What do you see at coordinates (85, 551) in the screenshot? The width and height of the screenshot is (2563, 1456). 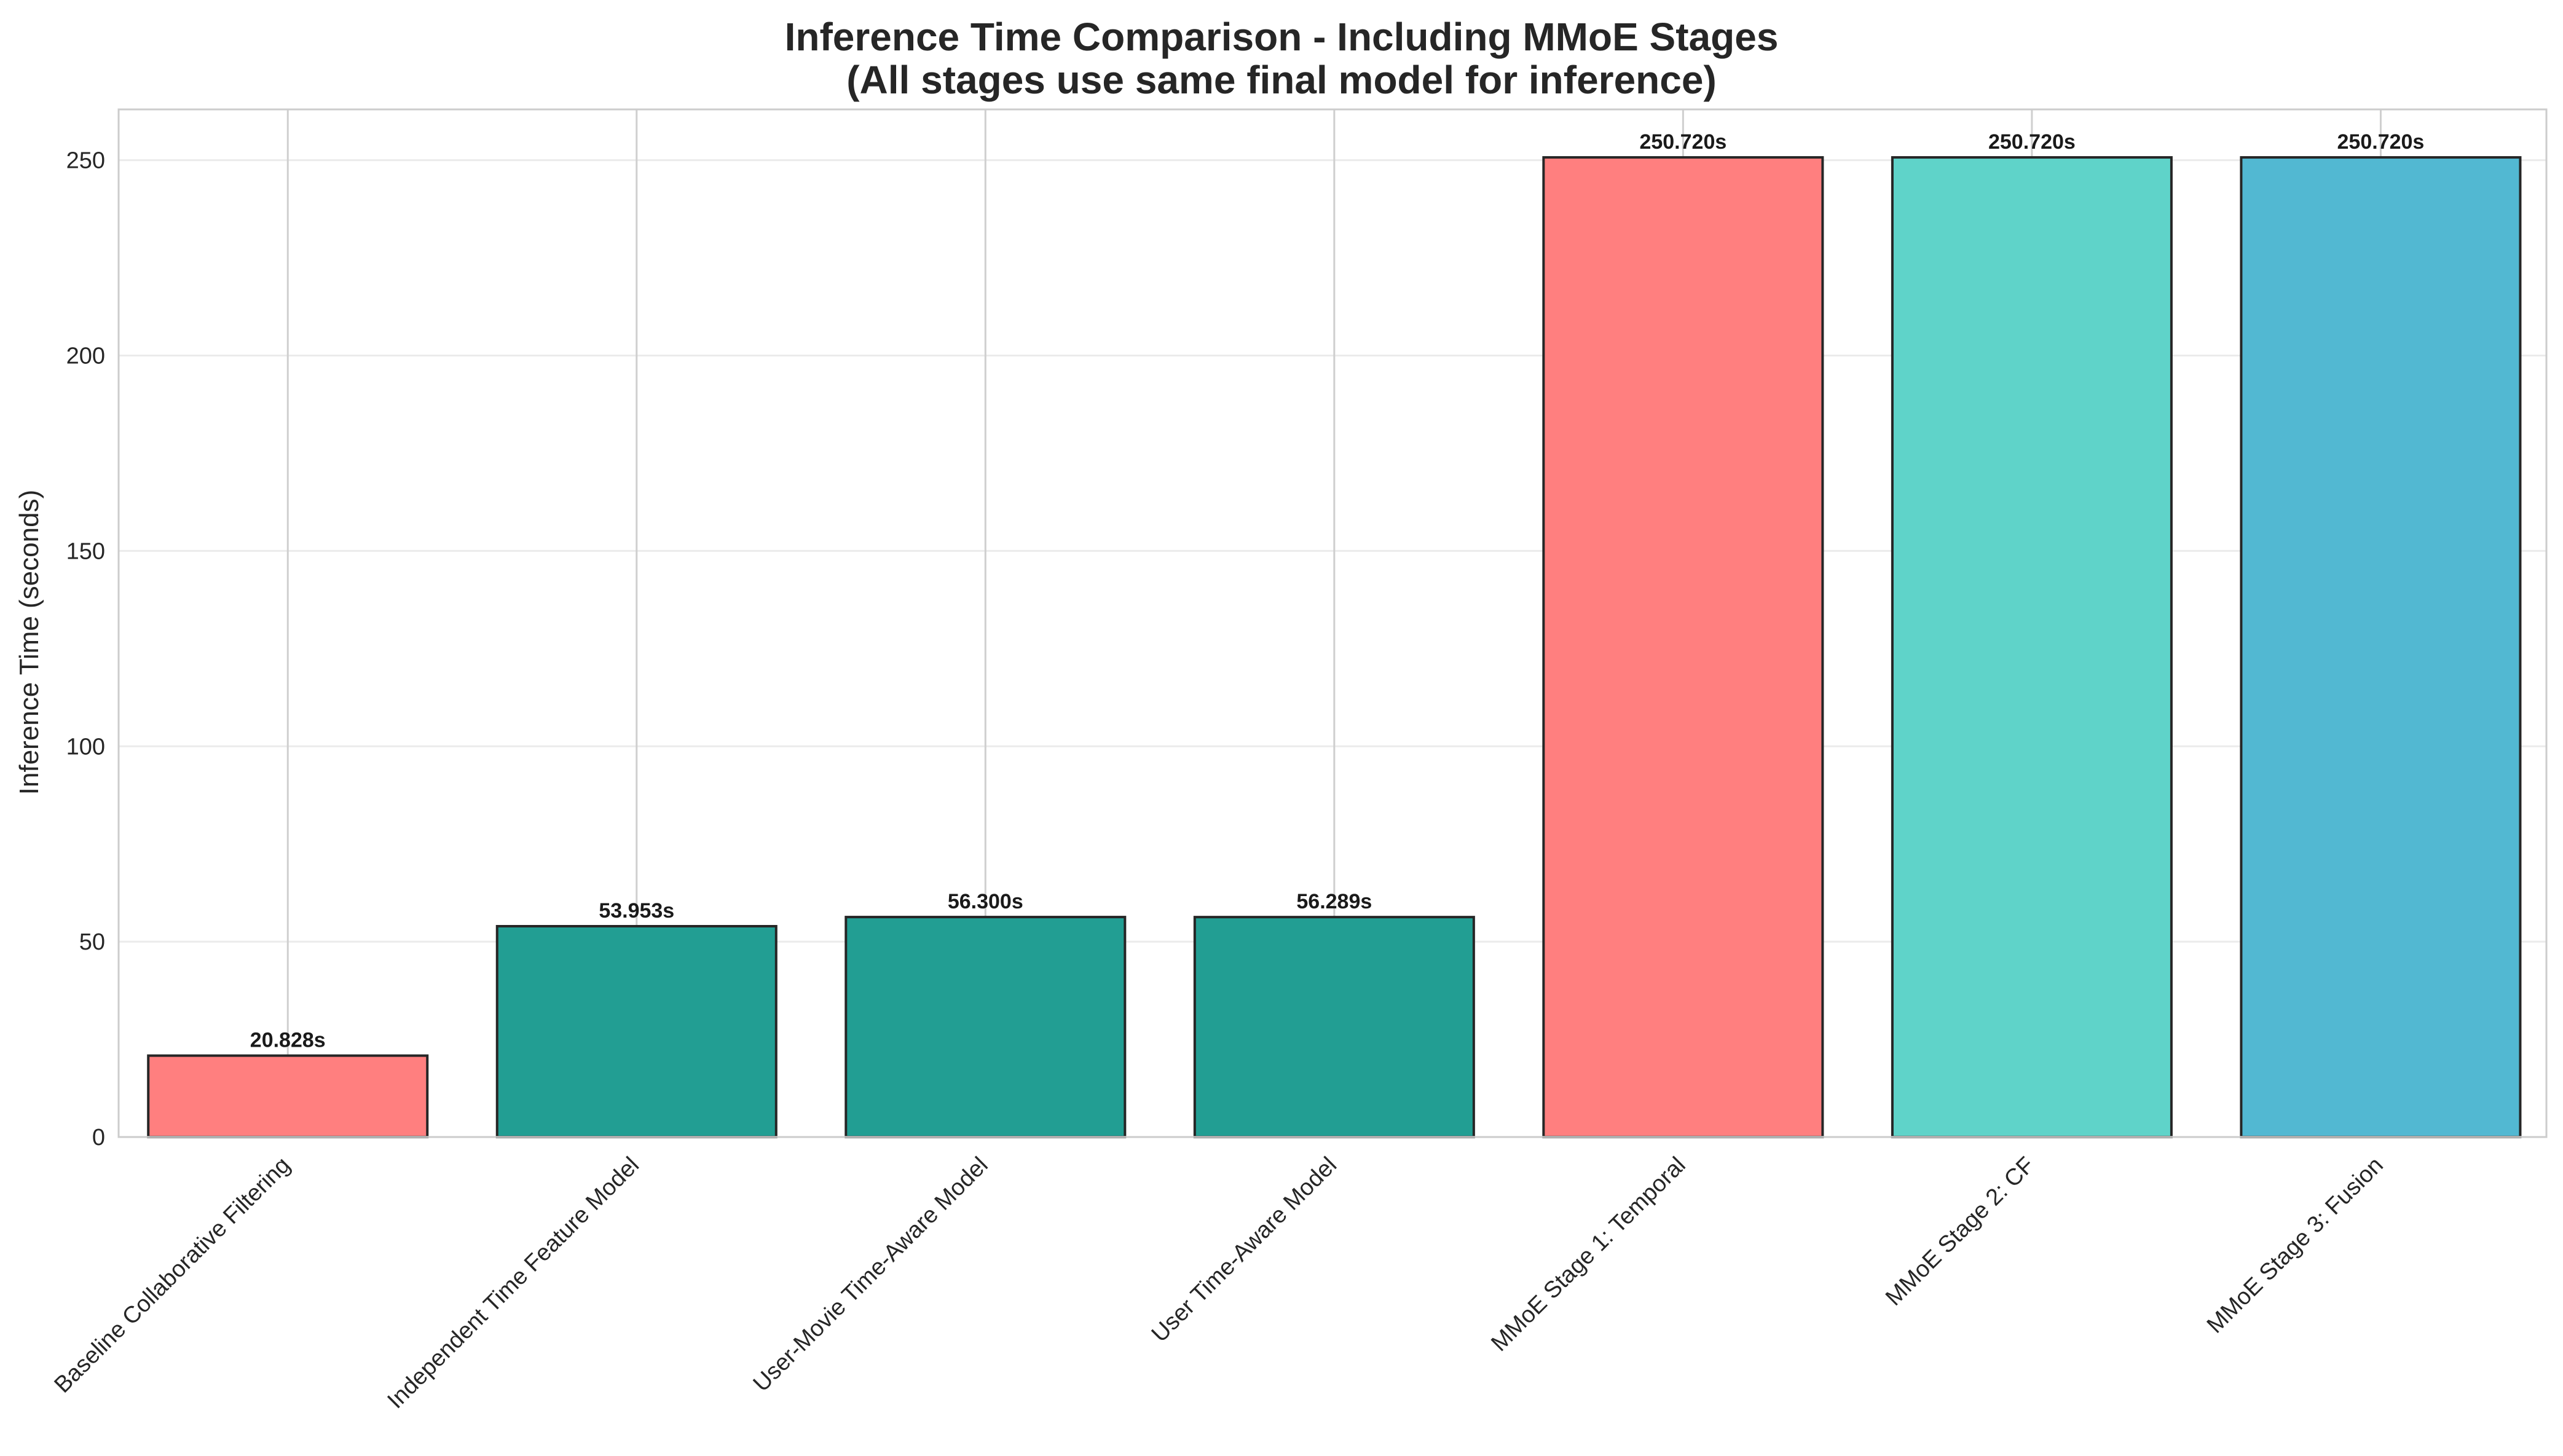 I see `y-tick-label: 150` at bounding box center [85, 551].